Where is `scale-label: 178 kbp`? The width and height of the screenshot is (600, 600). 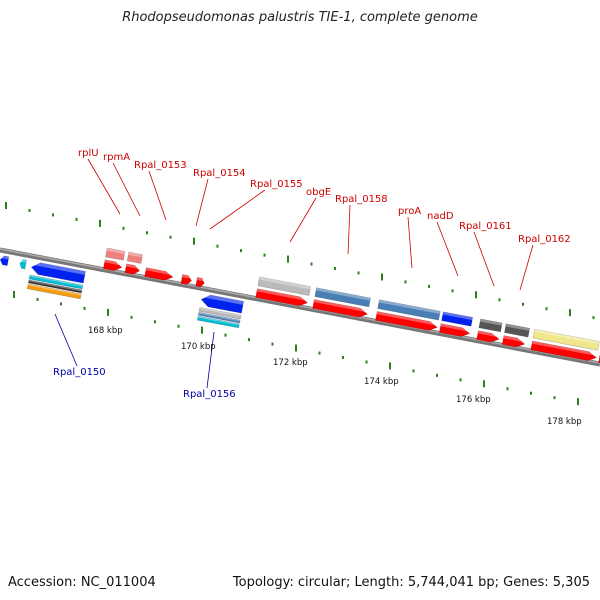
scale-label: 178 kbp is located at coordinates (564, 422).